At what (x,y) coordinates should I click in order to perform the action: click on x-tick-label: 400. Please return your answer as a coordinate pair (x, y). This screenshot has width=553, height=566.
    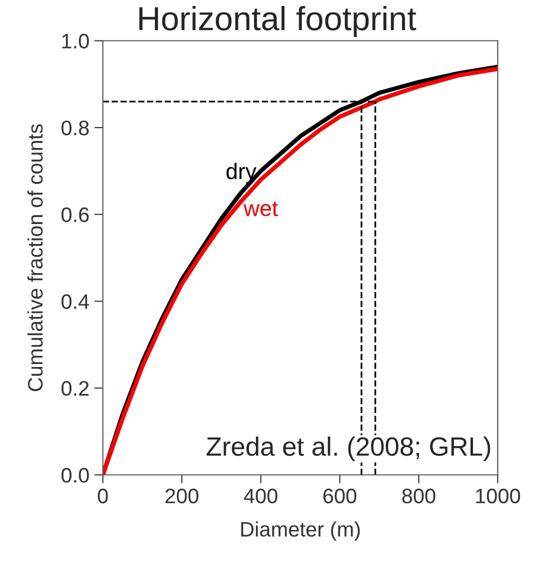
    Looking at the image, I should click on (261, 496).